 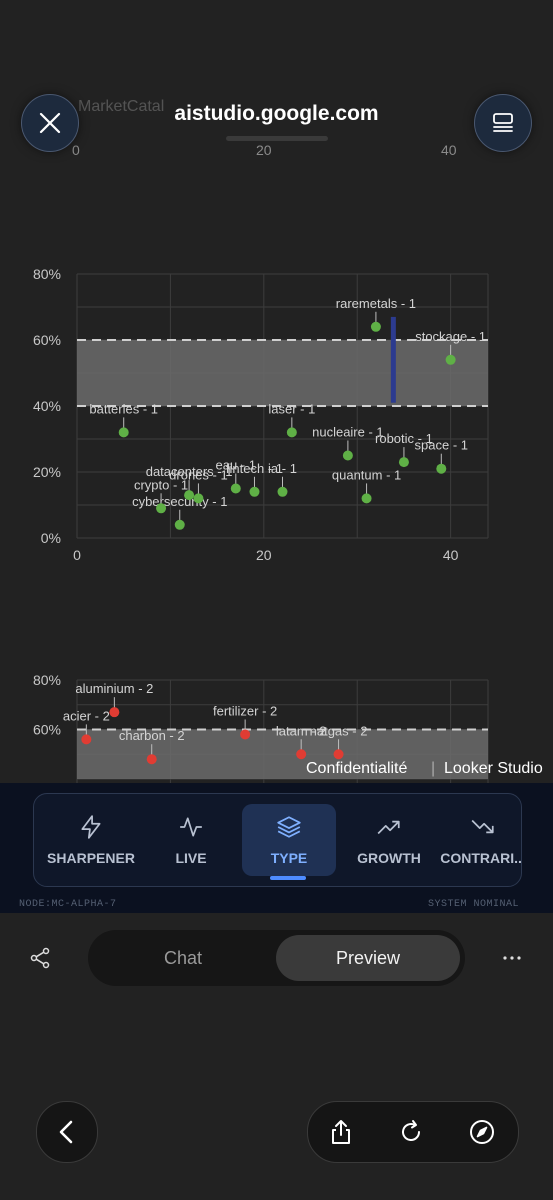 What do you see at coordinates (348, 432) in the screenshot?
I see `point-label: nucleaire - 1` at bounding box center [348, 432].